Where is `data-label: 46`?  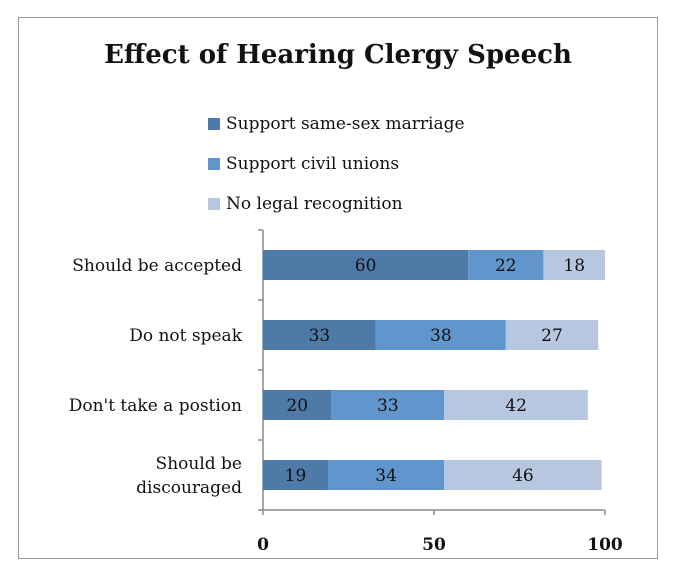 data-label: 46 is located at coordinates (523, 476).